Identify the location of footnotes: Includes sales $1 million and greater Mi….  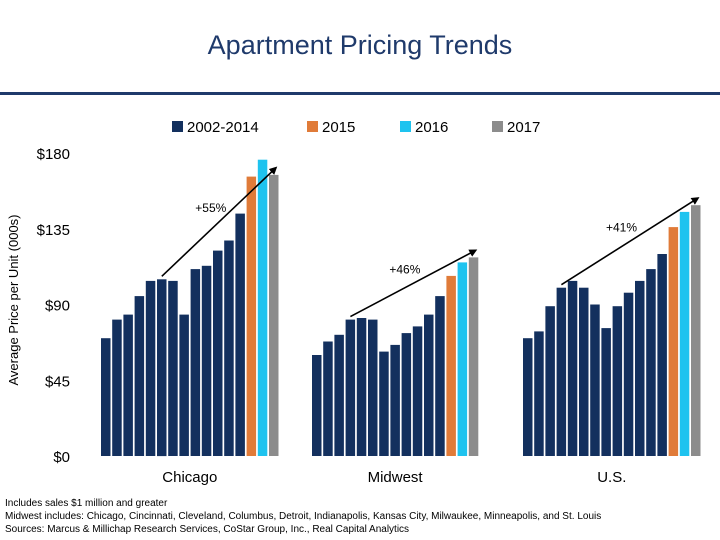
(303, 516).